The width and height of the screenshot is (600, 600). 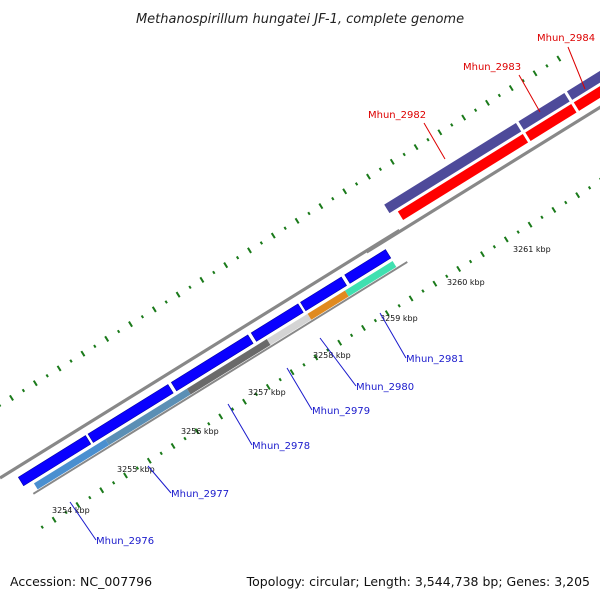 I want to click on tick-label-3261: 3261 kbp, so click(x=532, y=249).